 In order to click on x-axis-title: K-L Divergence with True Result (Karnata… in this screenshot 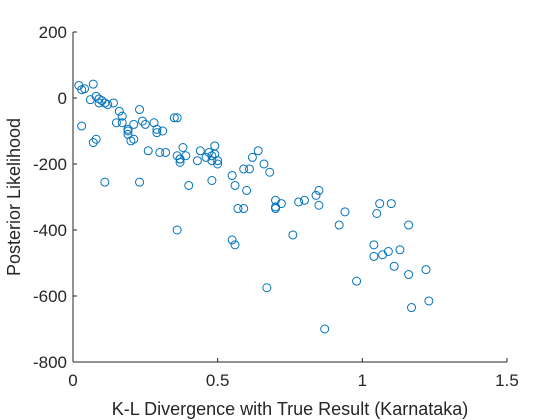, I will do `click(290, 409)`.